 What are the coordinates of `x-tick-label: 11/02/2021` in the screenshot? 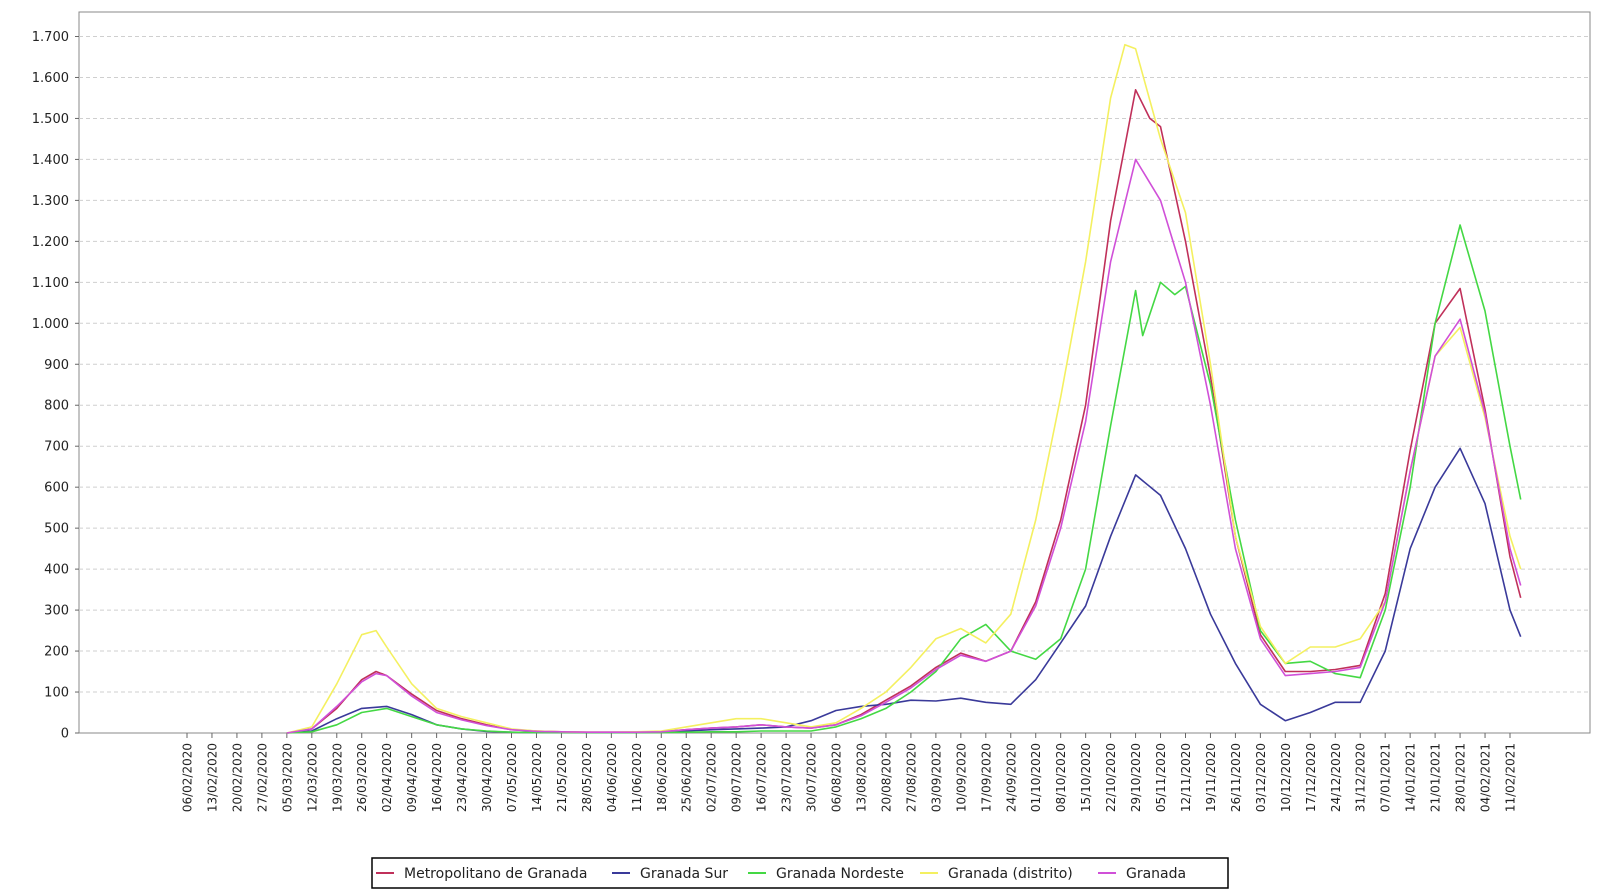 It's located at (1511, 777).